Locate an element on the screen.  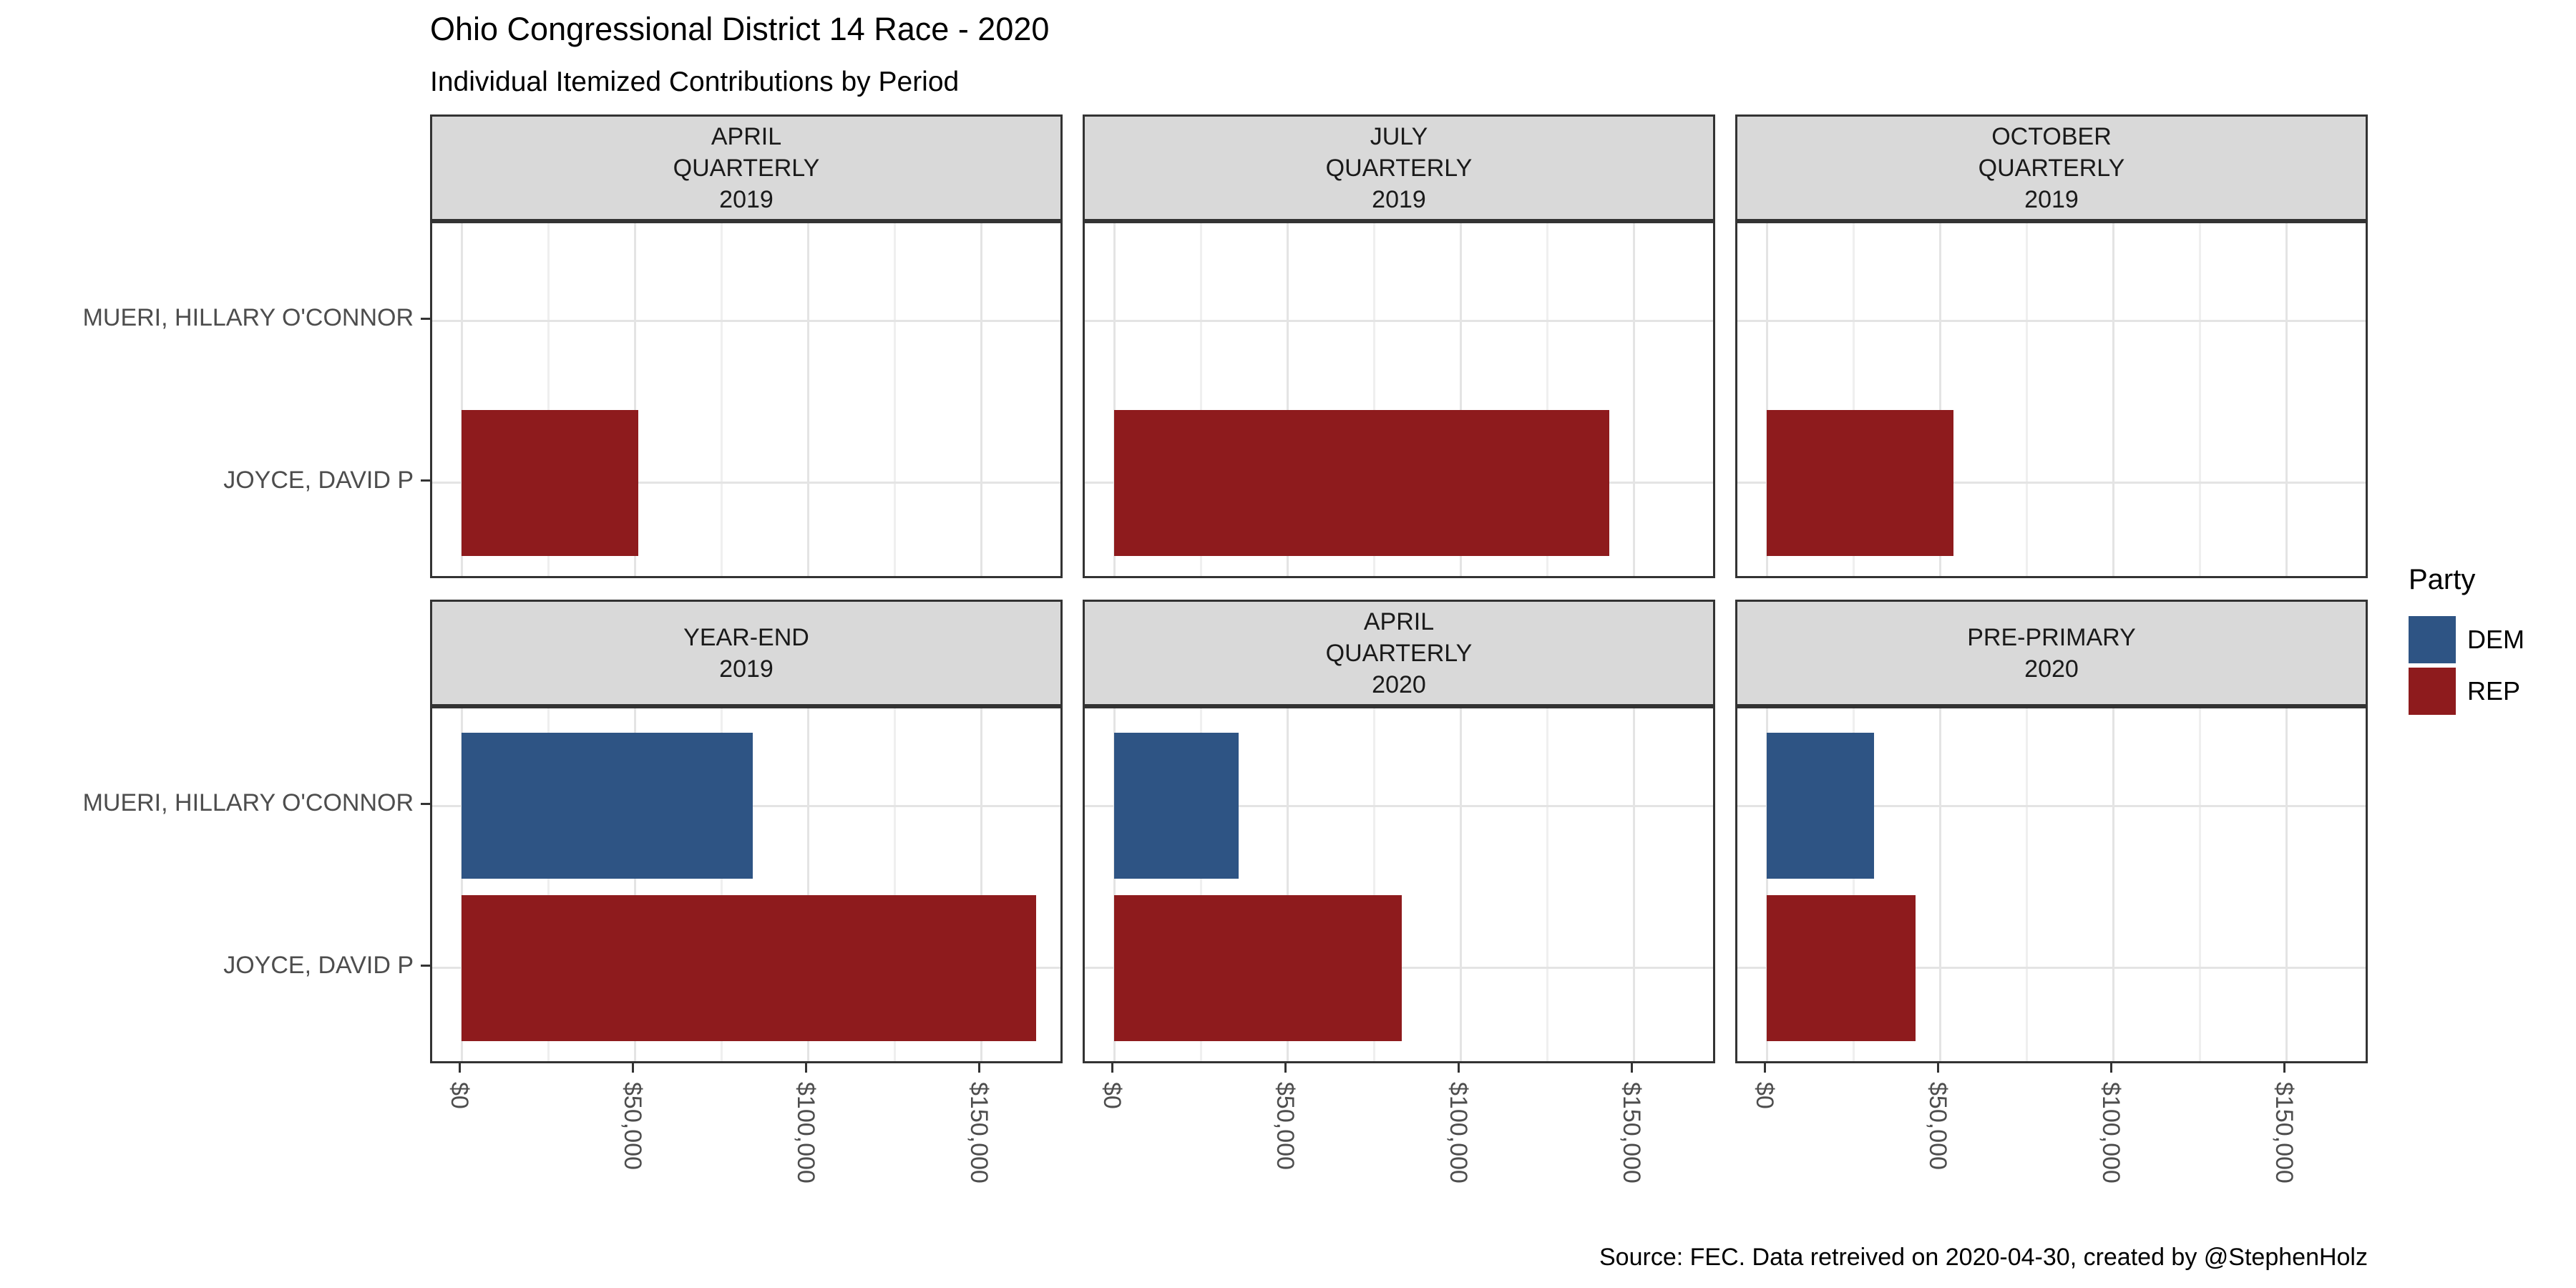
facet-strip-label: OCTOBER is located at coordinates (2051, 136).